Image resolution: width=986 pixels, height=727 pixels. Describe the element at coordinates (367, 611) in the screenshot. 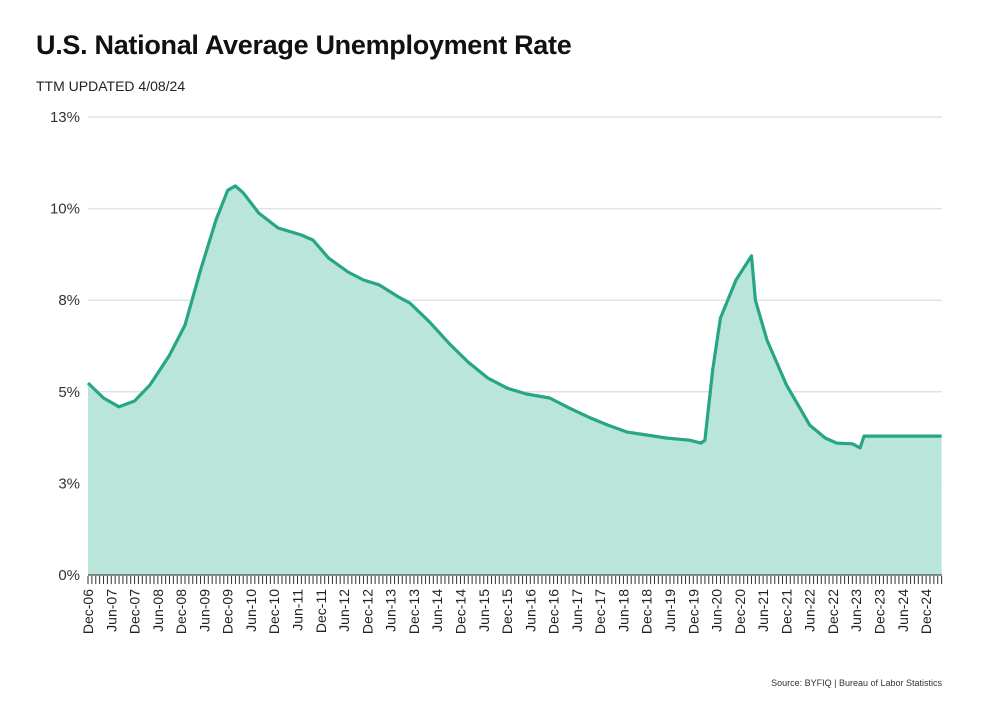

I see `x-tick-label: Dec-12` at that location.